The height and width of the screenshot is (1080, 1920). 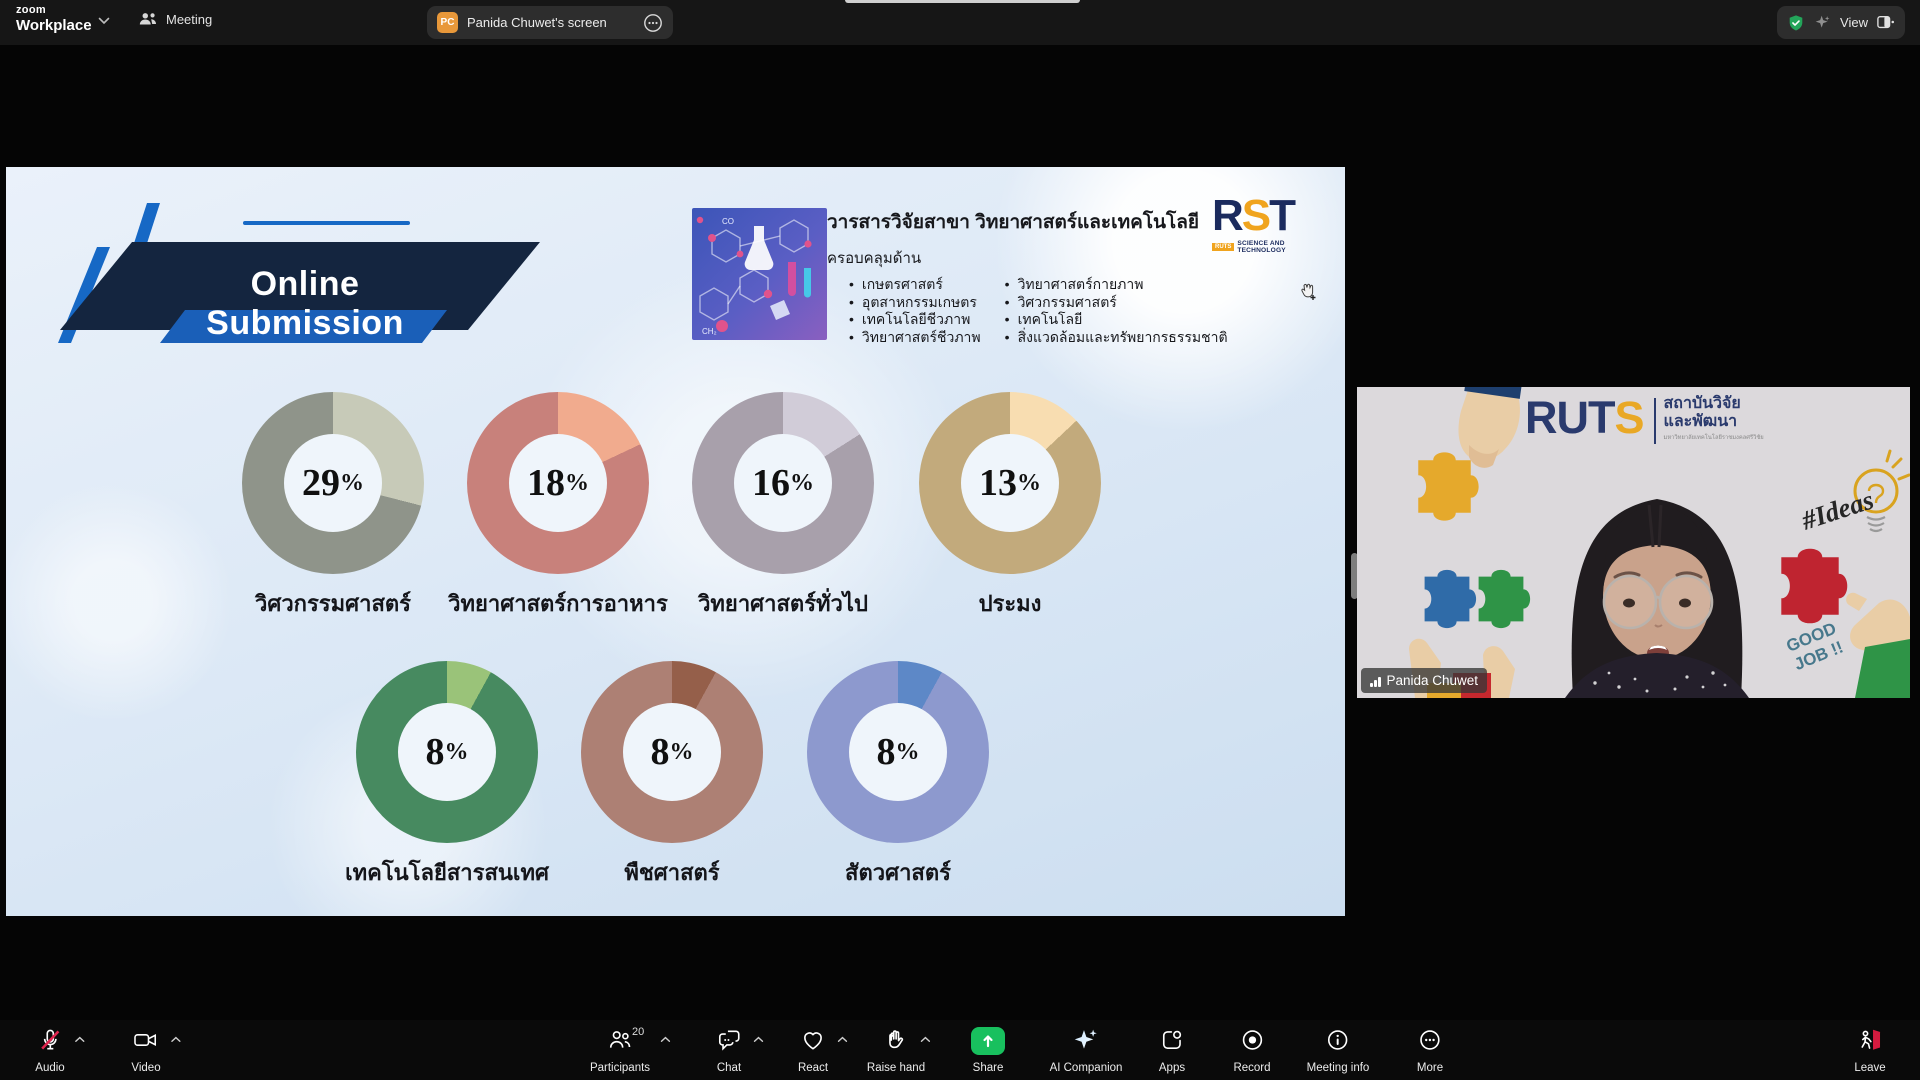 What do you see at coordinates (915, 285) in the screenshot?
I see `bullet-item: เกษตรศาสตร์` at bounding box center [915, 285].